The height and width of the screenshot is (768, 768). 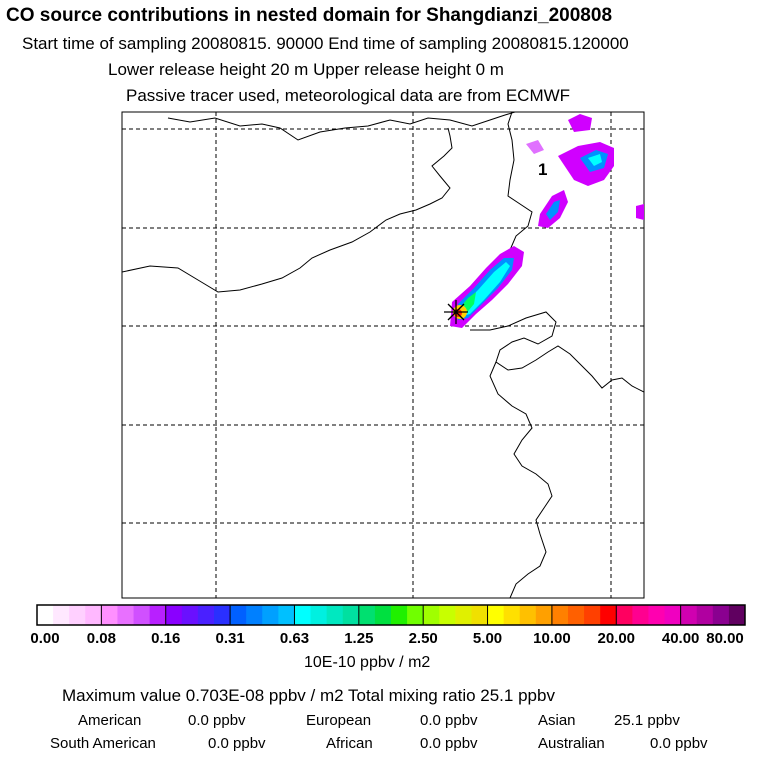 I want to click on colorbar-tick-label: 0.31, so click(x=230, y=638).